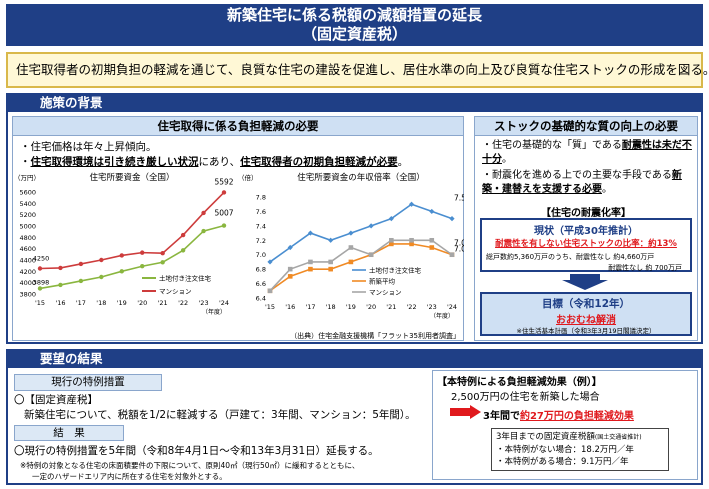 The image size is (709, 489). What do you see at coordinates (261, 299) in the screenshot?
I see `y-tick-label: 6.4` at bounding box center [261, 299].